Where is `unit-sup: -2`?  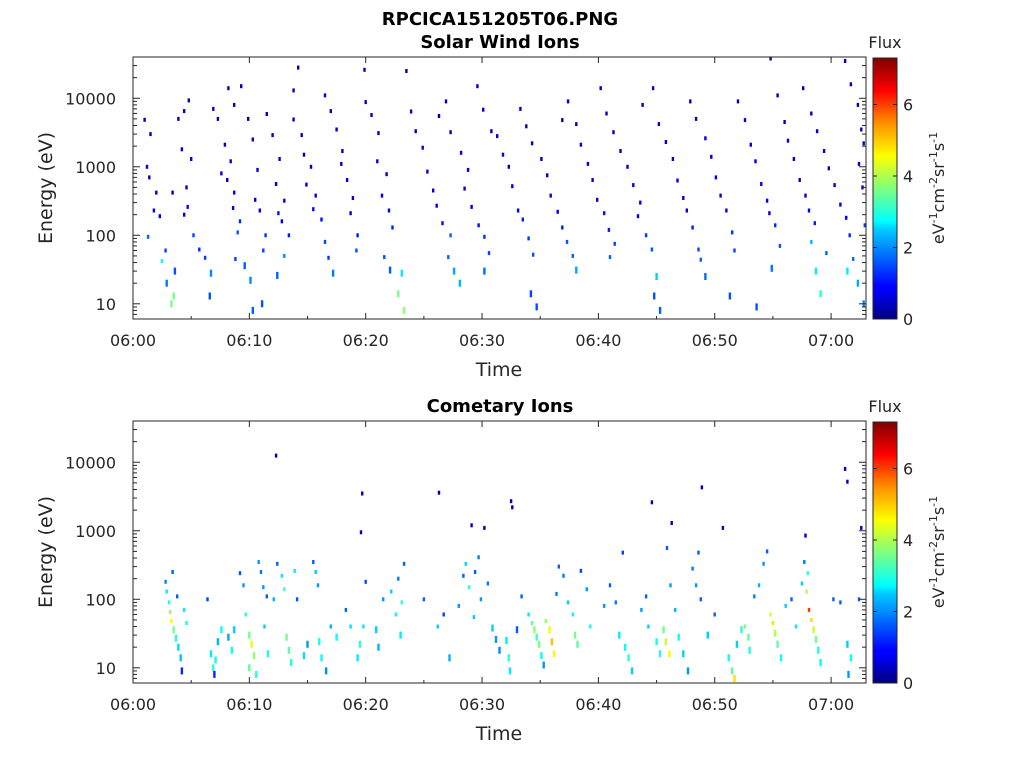 unit-sup: -2 is located at coordinates (933, 182).